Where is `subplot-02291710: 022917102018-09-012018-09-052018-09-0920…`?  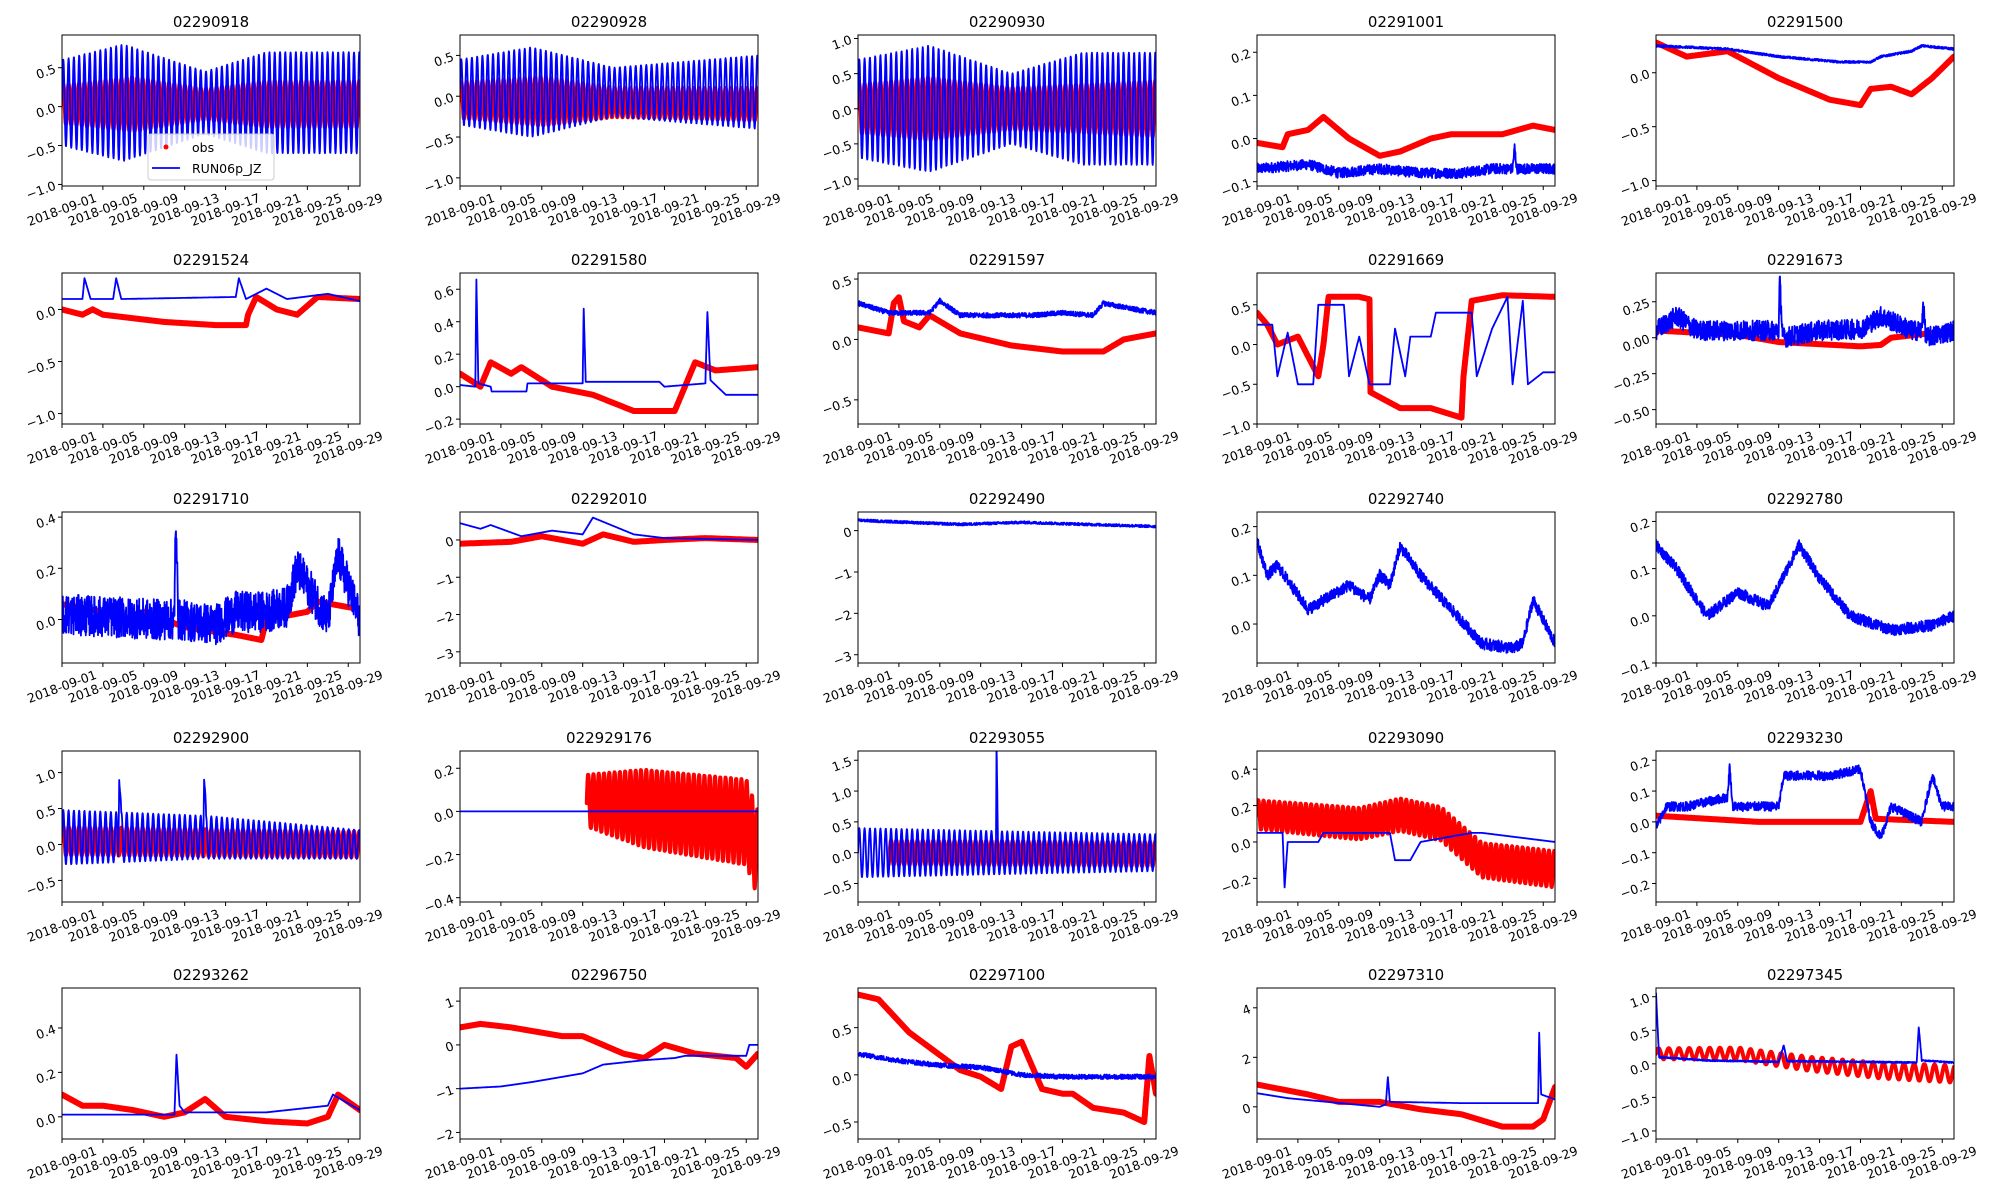 subplot-02291710: 022917102018-09-012018-09-052018-09-0920… is located at coordinates (205, 598).